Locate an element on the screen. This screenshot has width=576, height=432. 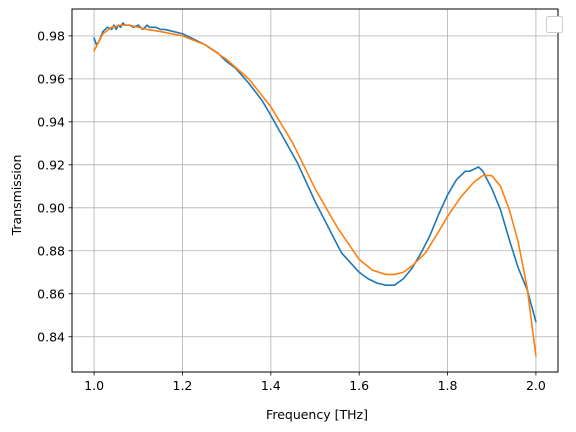
x-tick-label: 1.4 is located at coordinates (271, 385).